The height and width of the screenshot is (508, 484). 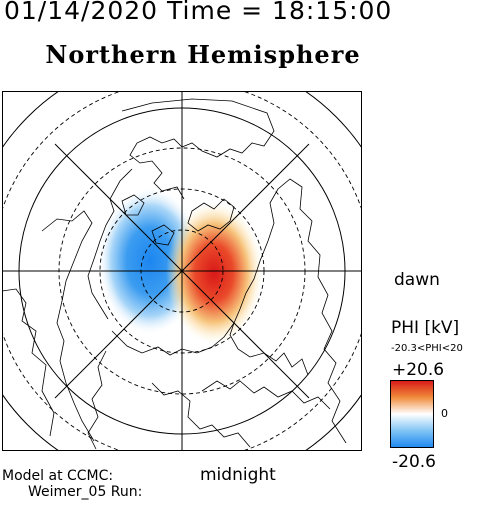 What do you see at coordinates (214, 273) in the screenshot?
I see `positive-potential-cell` at bounding box center [214, 273].